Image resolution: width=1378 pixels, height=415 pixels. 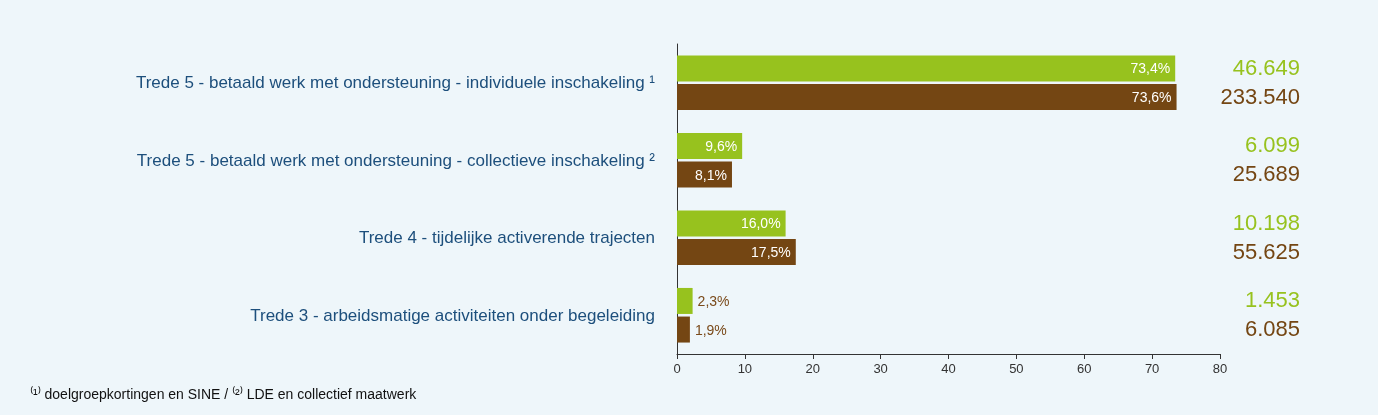 What do you see at coordinates (224, 394) in the screenshot?
I see `text: ⁽¹⁾ doelgroepkortingen en SINE / ⁽²⁾ LDE en collectief maatwerk` at bounding box center [224, 394].